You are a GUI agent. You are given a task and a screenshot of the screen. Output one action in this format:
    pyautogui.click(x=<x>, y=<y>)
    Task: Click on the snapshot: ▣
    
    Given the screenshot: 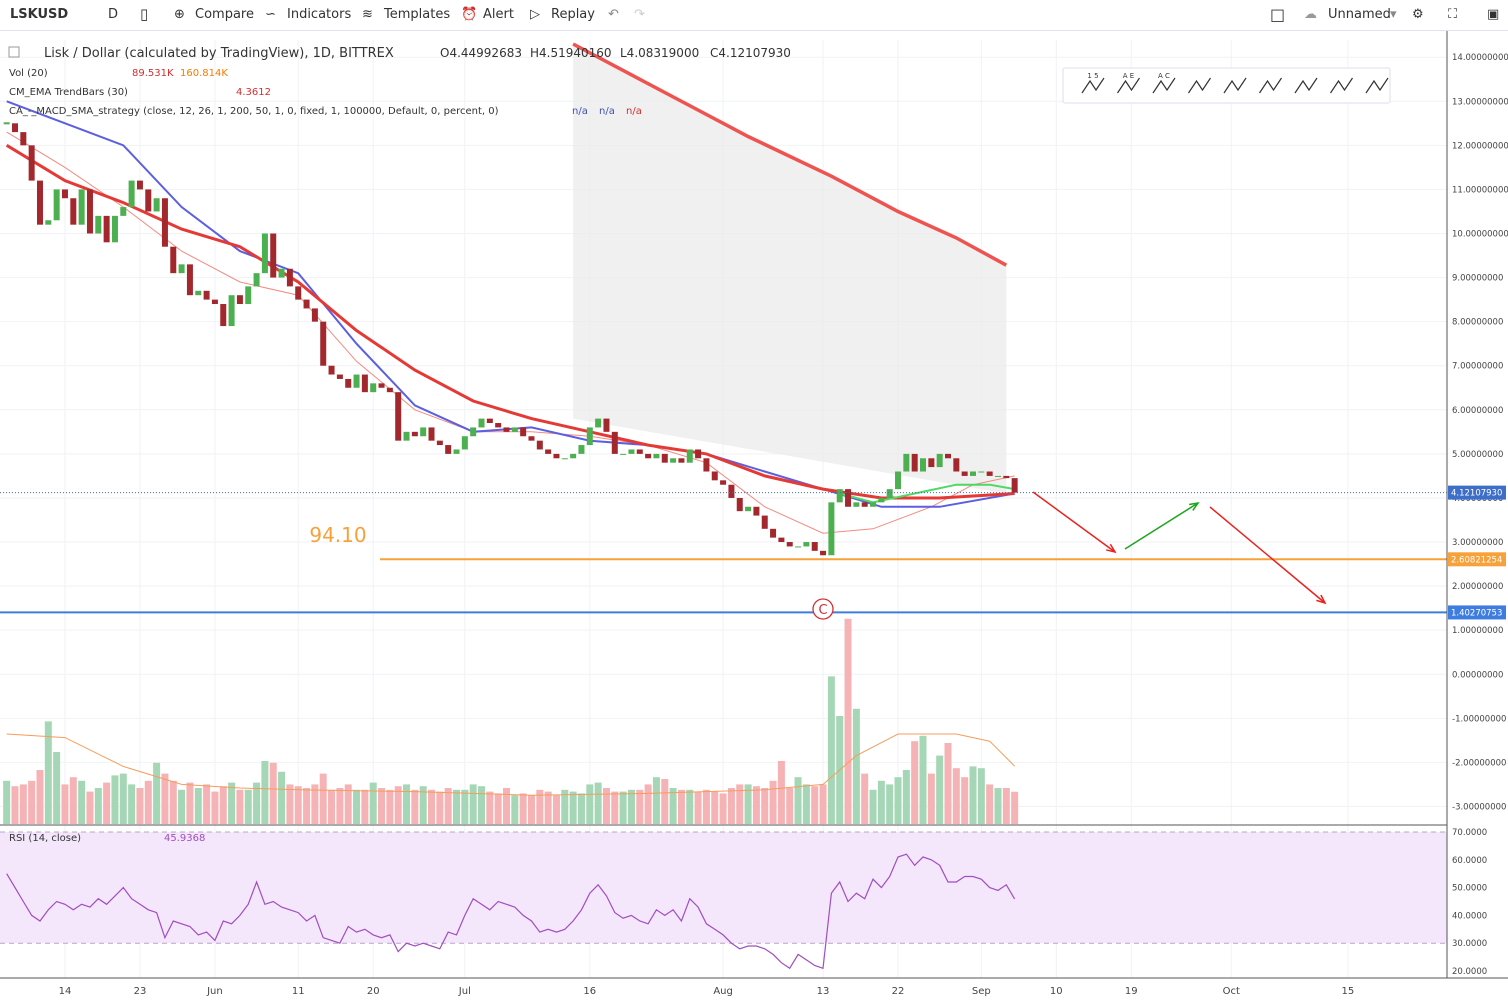 What is the action you would take?
    pyautogui.click(x=1493, y=14)
    